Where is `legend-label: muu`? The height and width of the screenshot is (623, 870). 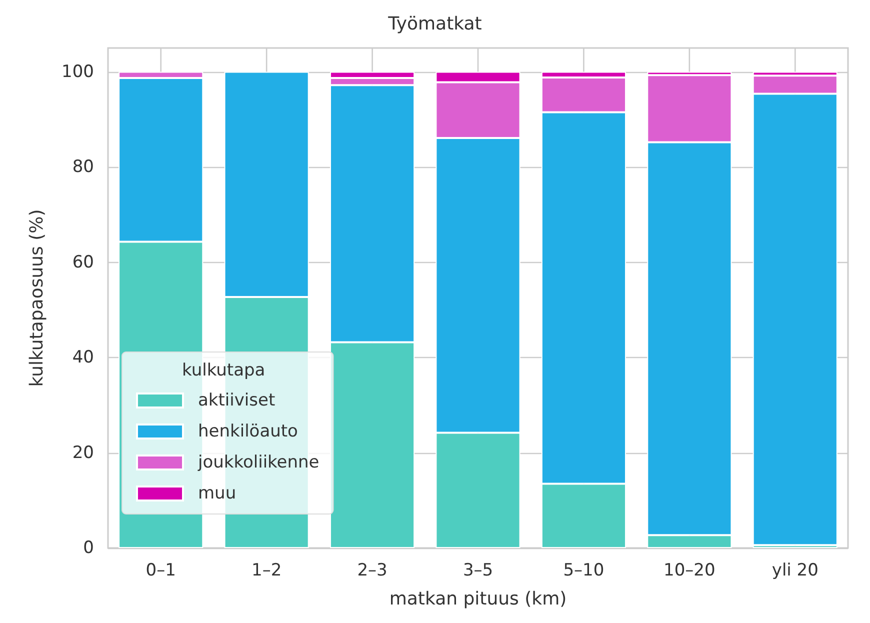 legend-label: muu is located at coordinates (217, 494).